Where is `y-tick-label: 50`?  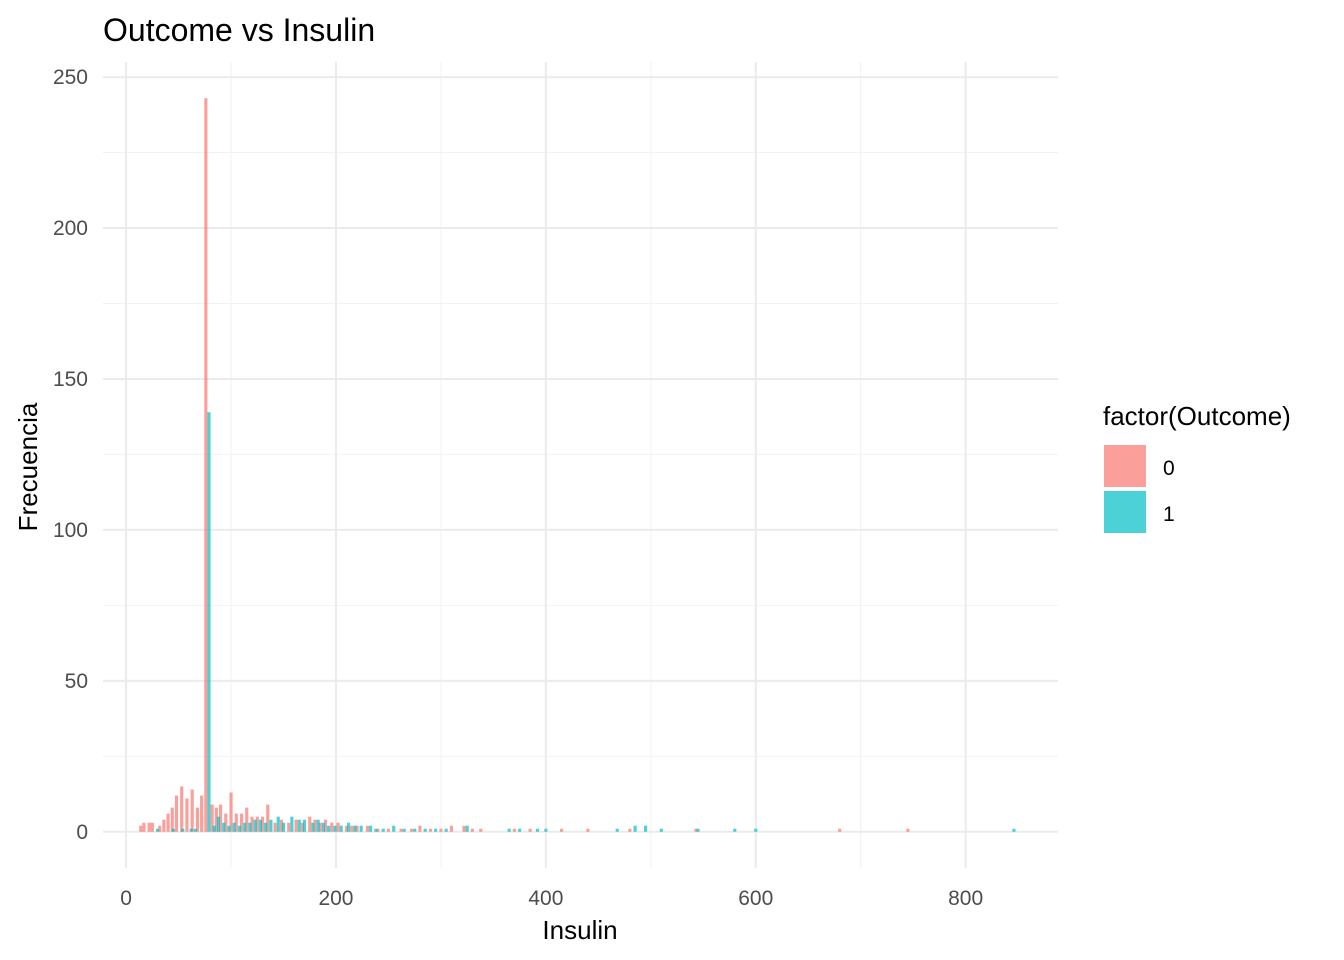
y-tick-label: 50 is located at coordinates (76, 681).